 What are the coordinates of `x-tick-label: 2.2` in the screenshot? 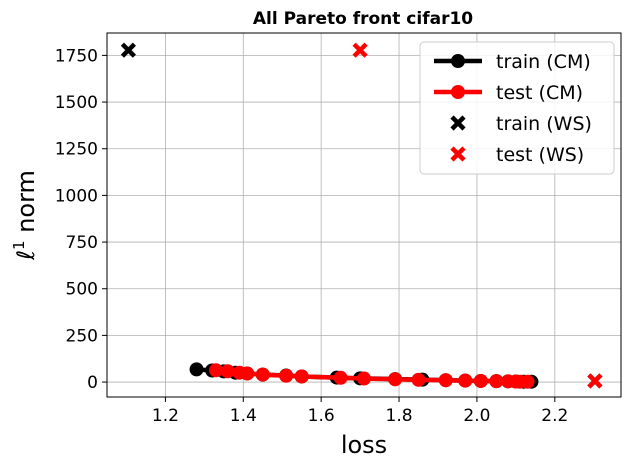 It's located at (554, 416).